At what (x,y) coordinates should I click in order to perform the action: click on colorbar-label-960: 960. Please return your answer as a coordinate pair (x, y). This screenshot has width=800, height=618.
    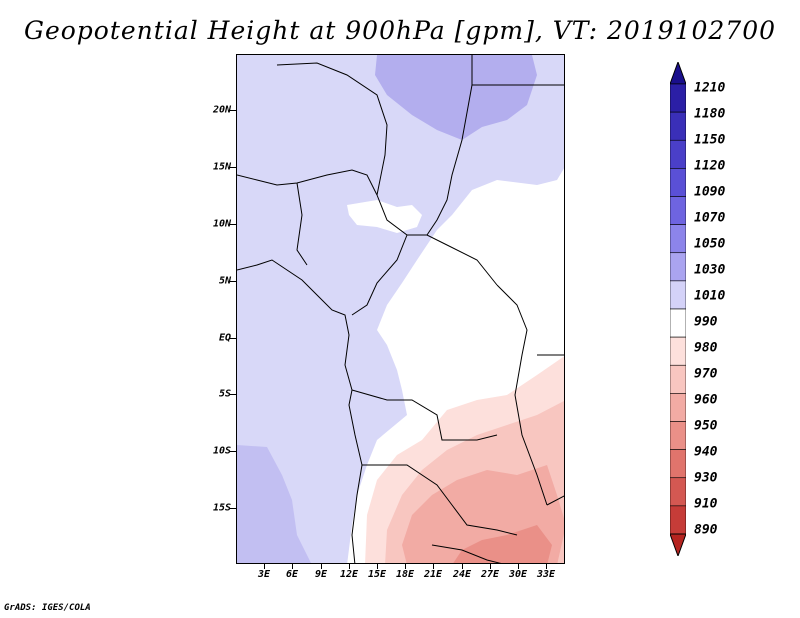
    Looking at the image, I should click on (706, 400).